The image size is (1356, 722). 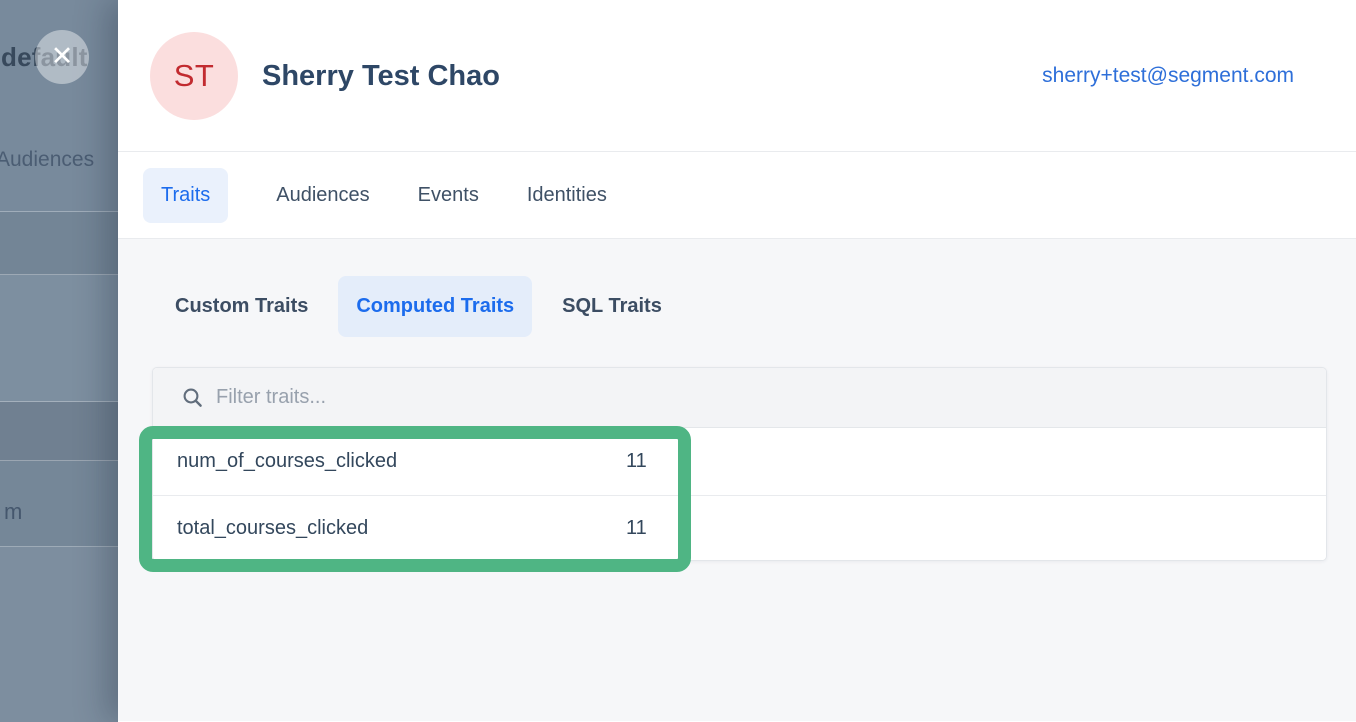 What do you see at coordinates (13, 511) in the screenshot?
I see `backdrop-truncated-text: m` at bounding box center [13, 511].